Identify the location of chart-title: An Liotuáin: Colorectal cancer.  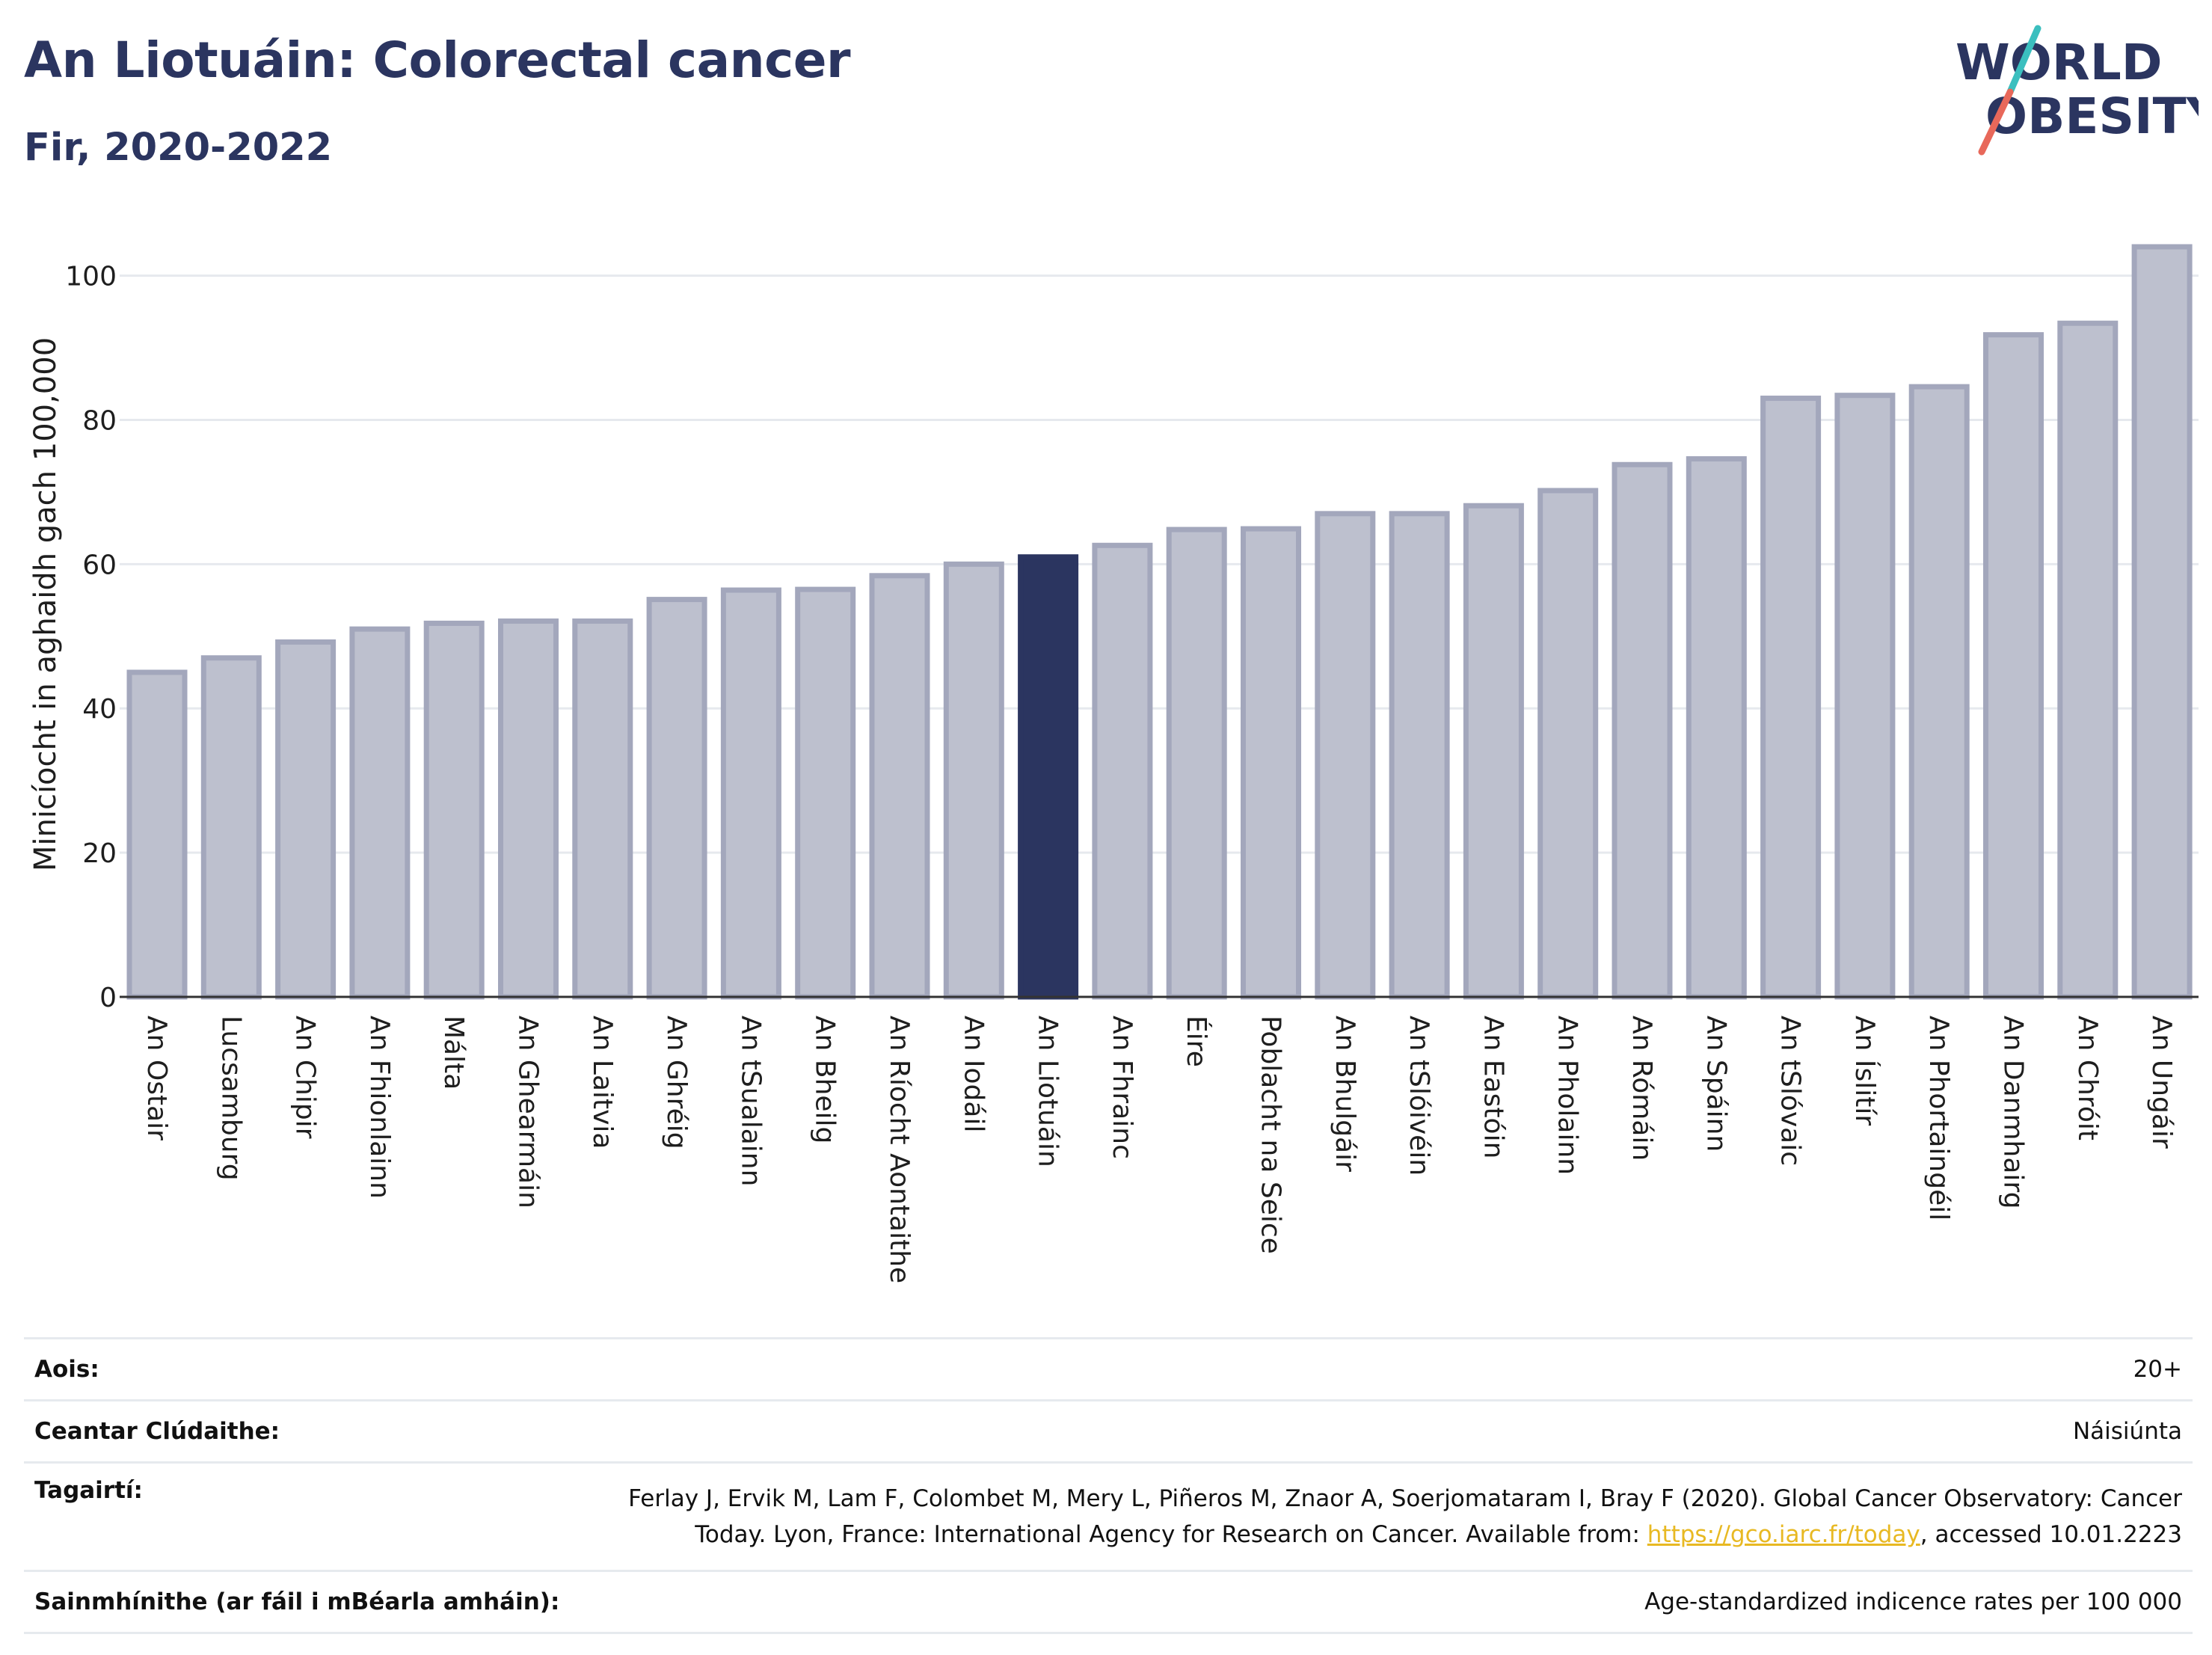
(437, 60).